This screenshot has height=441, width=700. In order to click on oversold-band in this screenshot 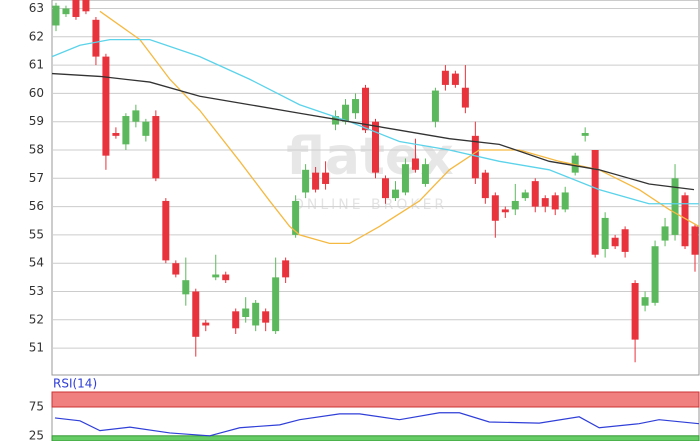, I will do `click(375, 438)`.